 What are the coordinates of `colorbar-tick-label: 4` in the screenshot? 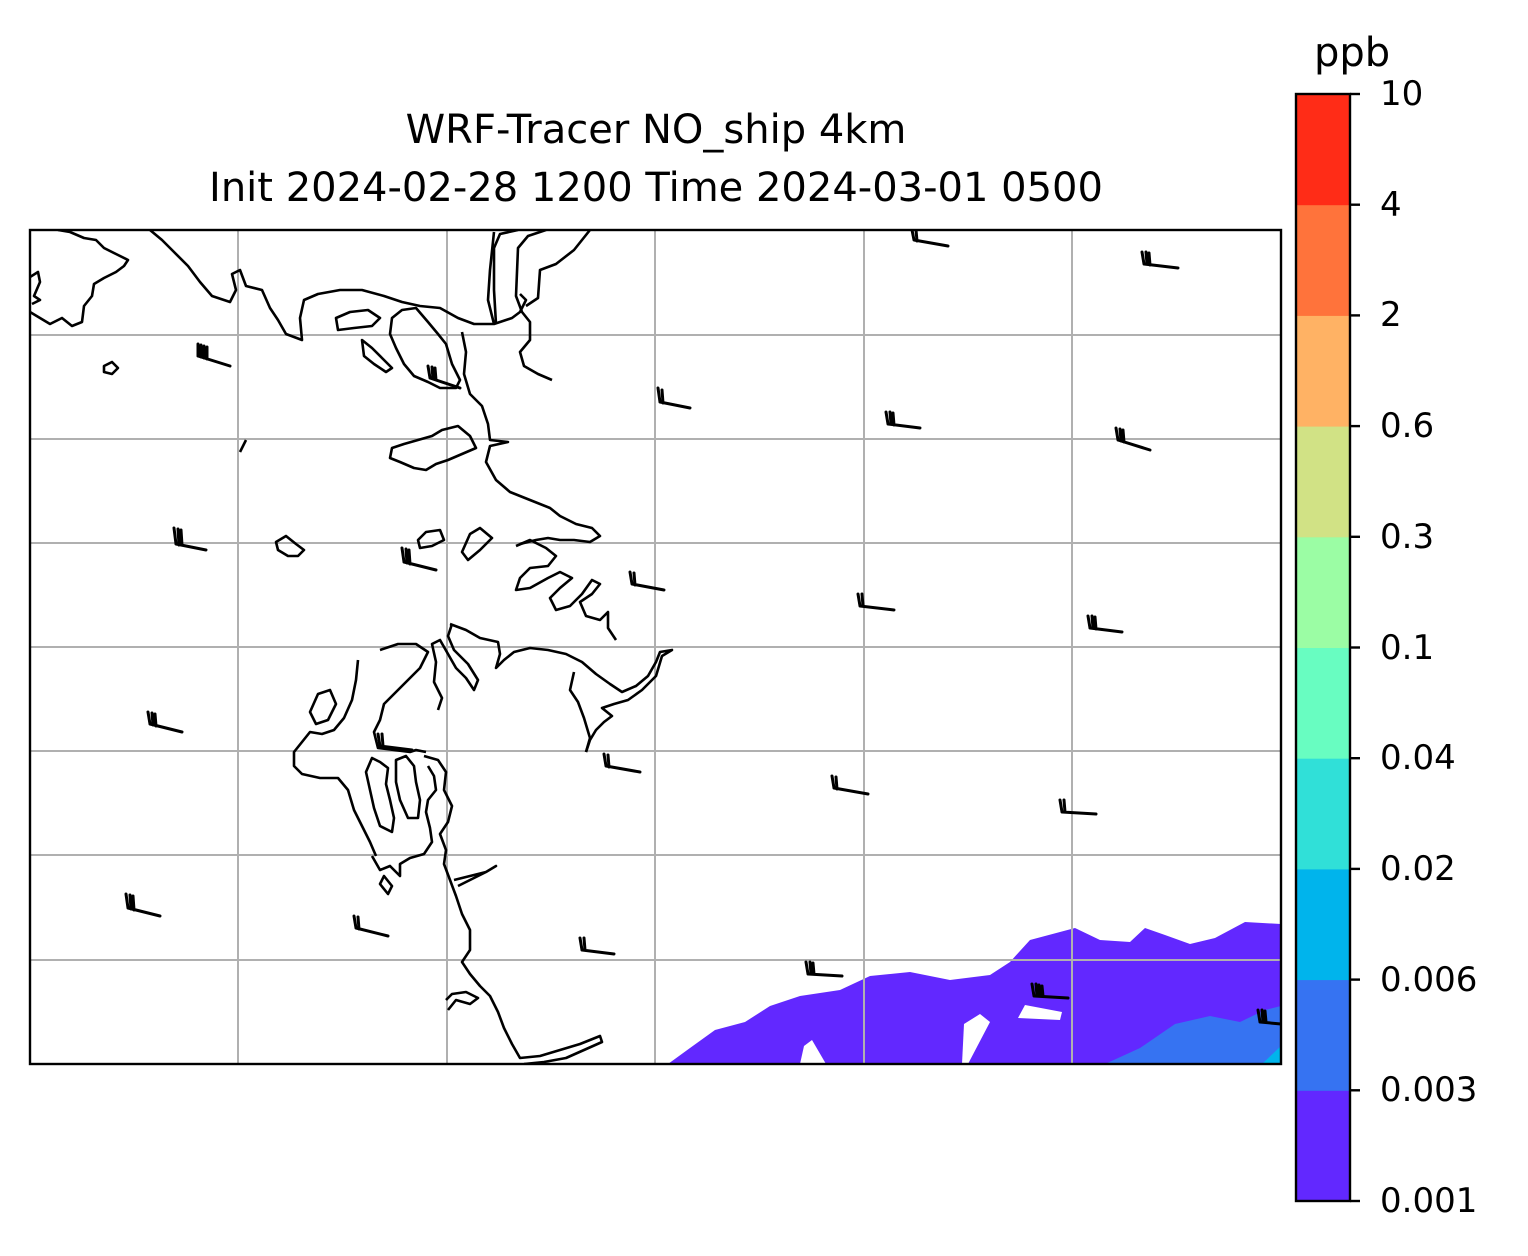 It's located at (1391, 204).